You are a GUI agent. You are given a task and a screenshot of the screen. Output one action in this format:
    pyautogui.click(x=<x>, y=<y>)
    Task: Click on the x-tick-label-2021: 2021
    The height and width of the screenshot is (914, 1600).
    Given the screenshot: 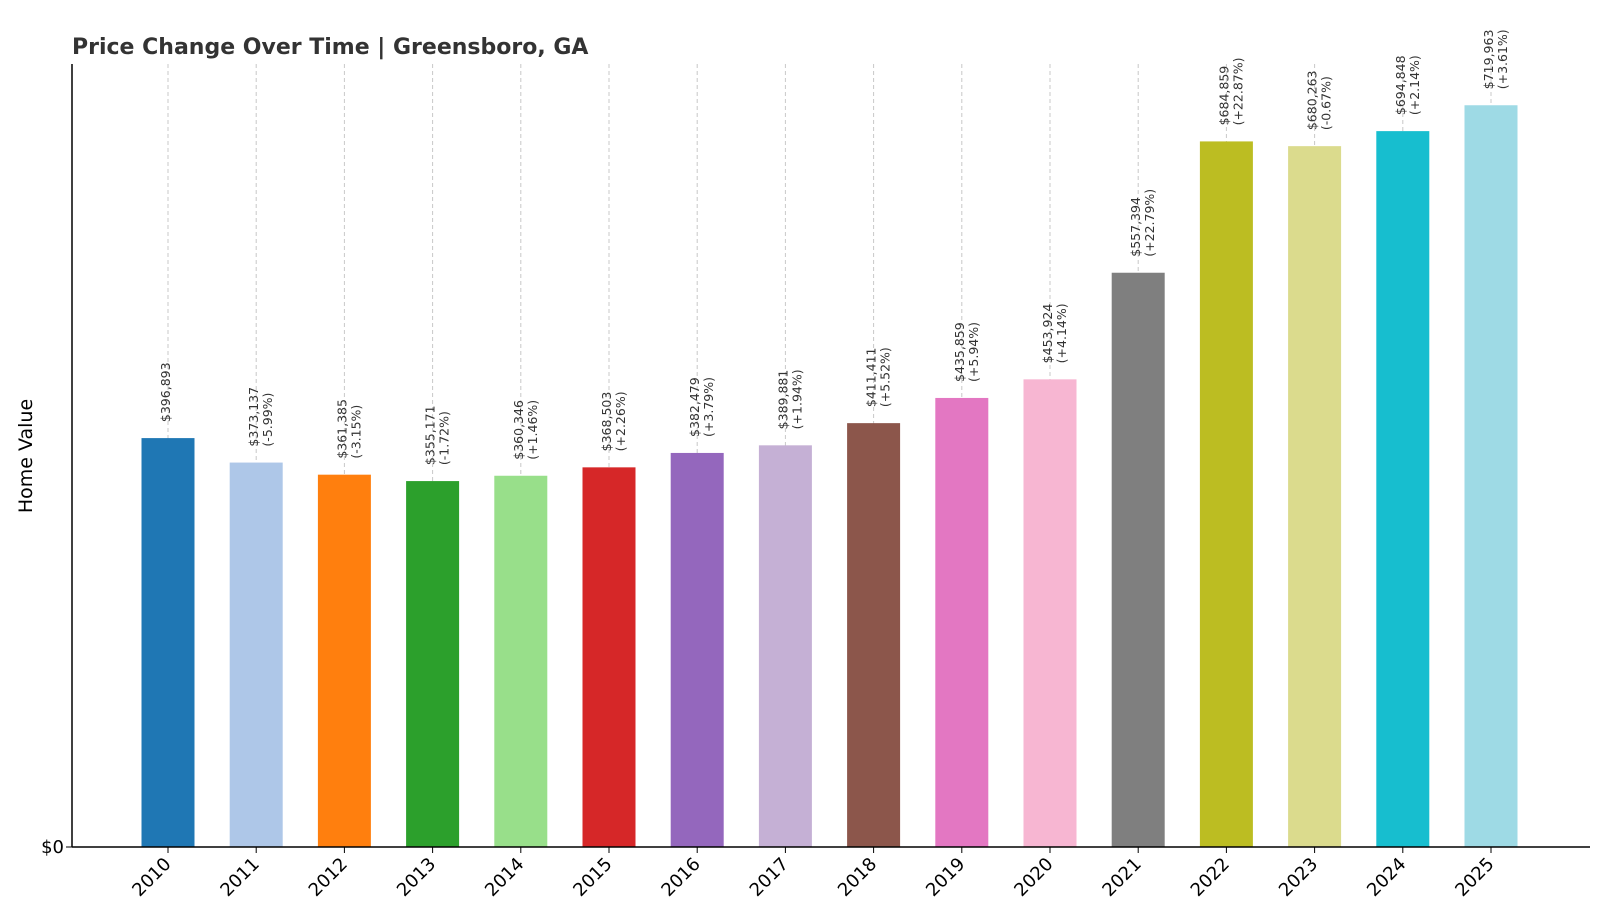 What is the action you would take?
    pyautogui.click(x=1121, y=877)
    